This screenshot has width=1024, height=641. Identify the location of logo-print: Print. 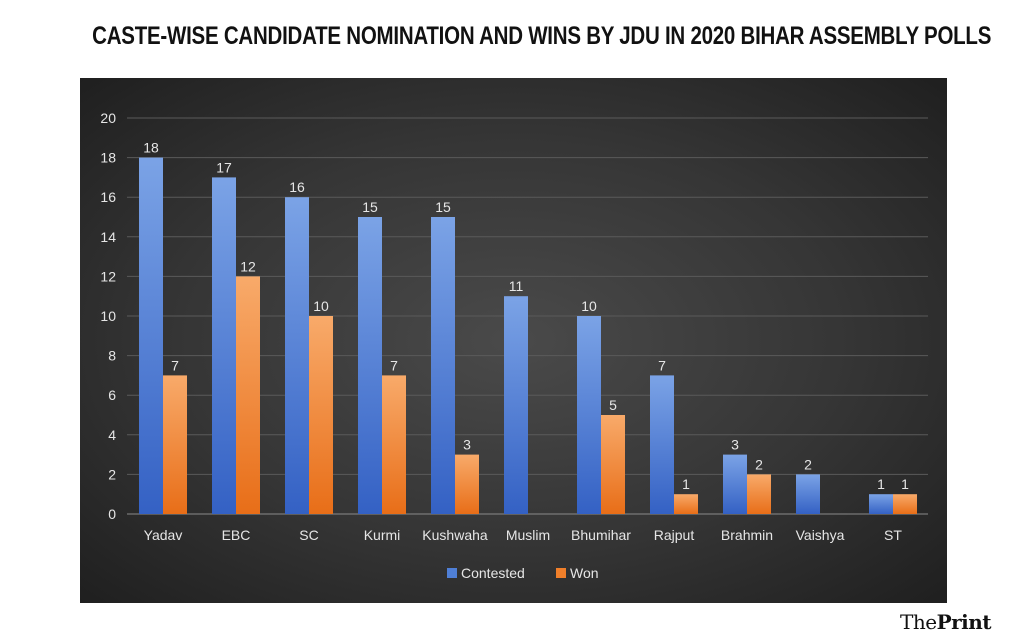
(964, 622).